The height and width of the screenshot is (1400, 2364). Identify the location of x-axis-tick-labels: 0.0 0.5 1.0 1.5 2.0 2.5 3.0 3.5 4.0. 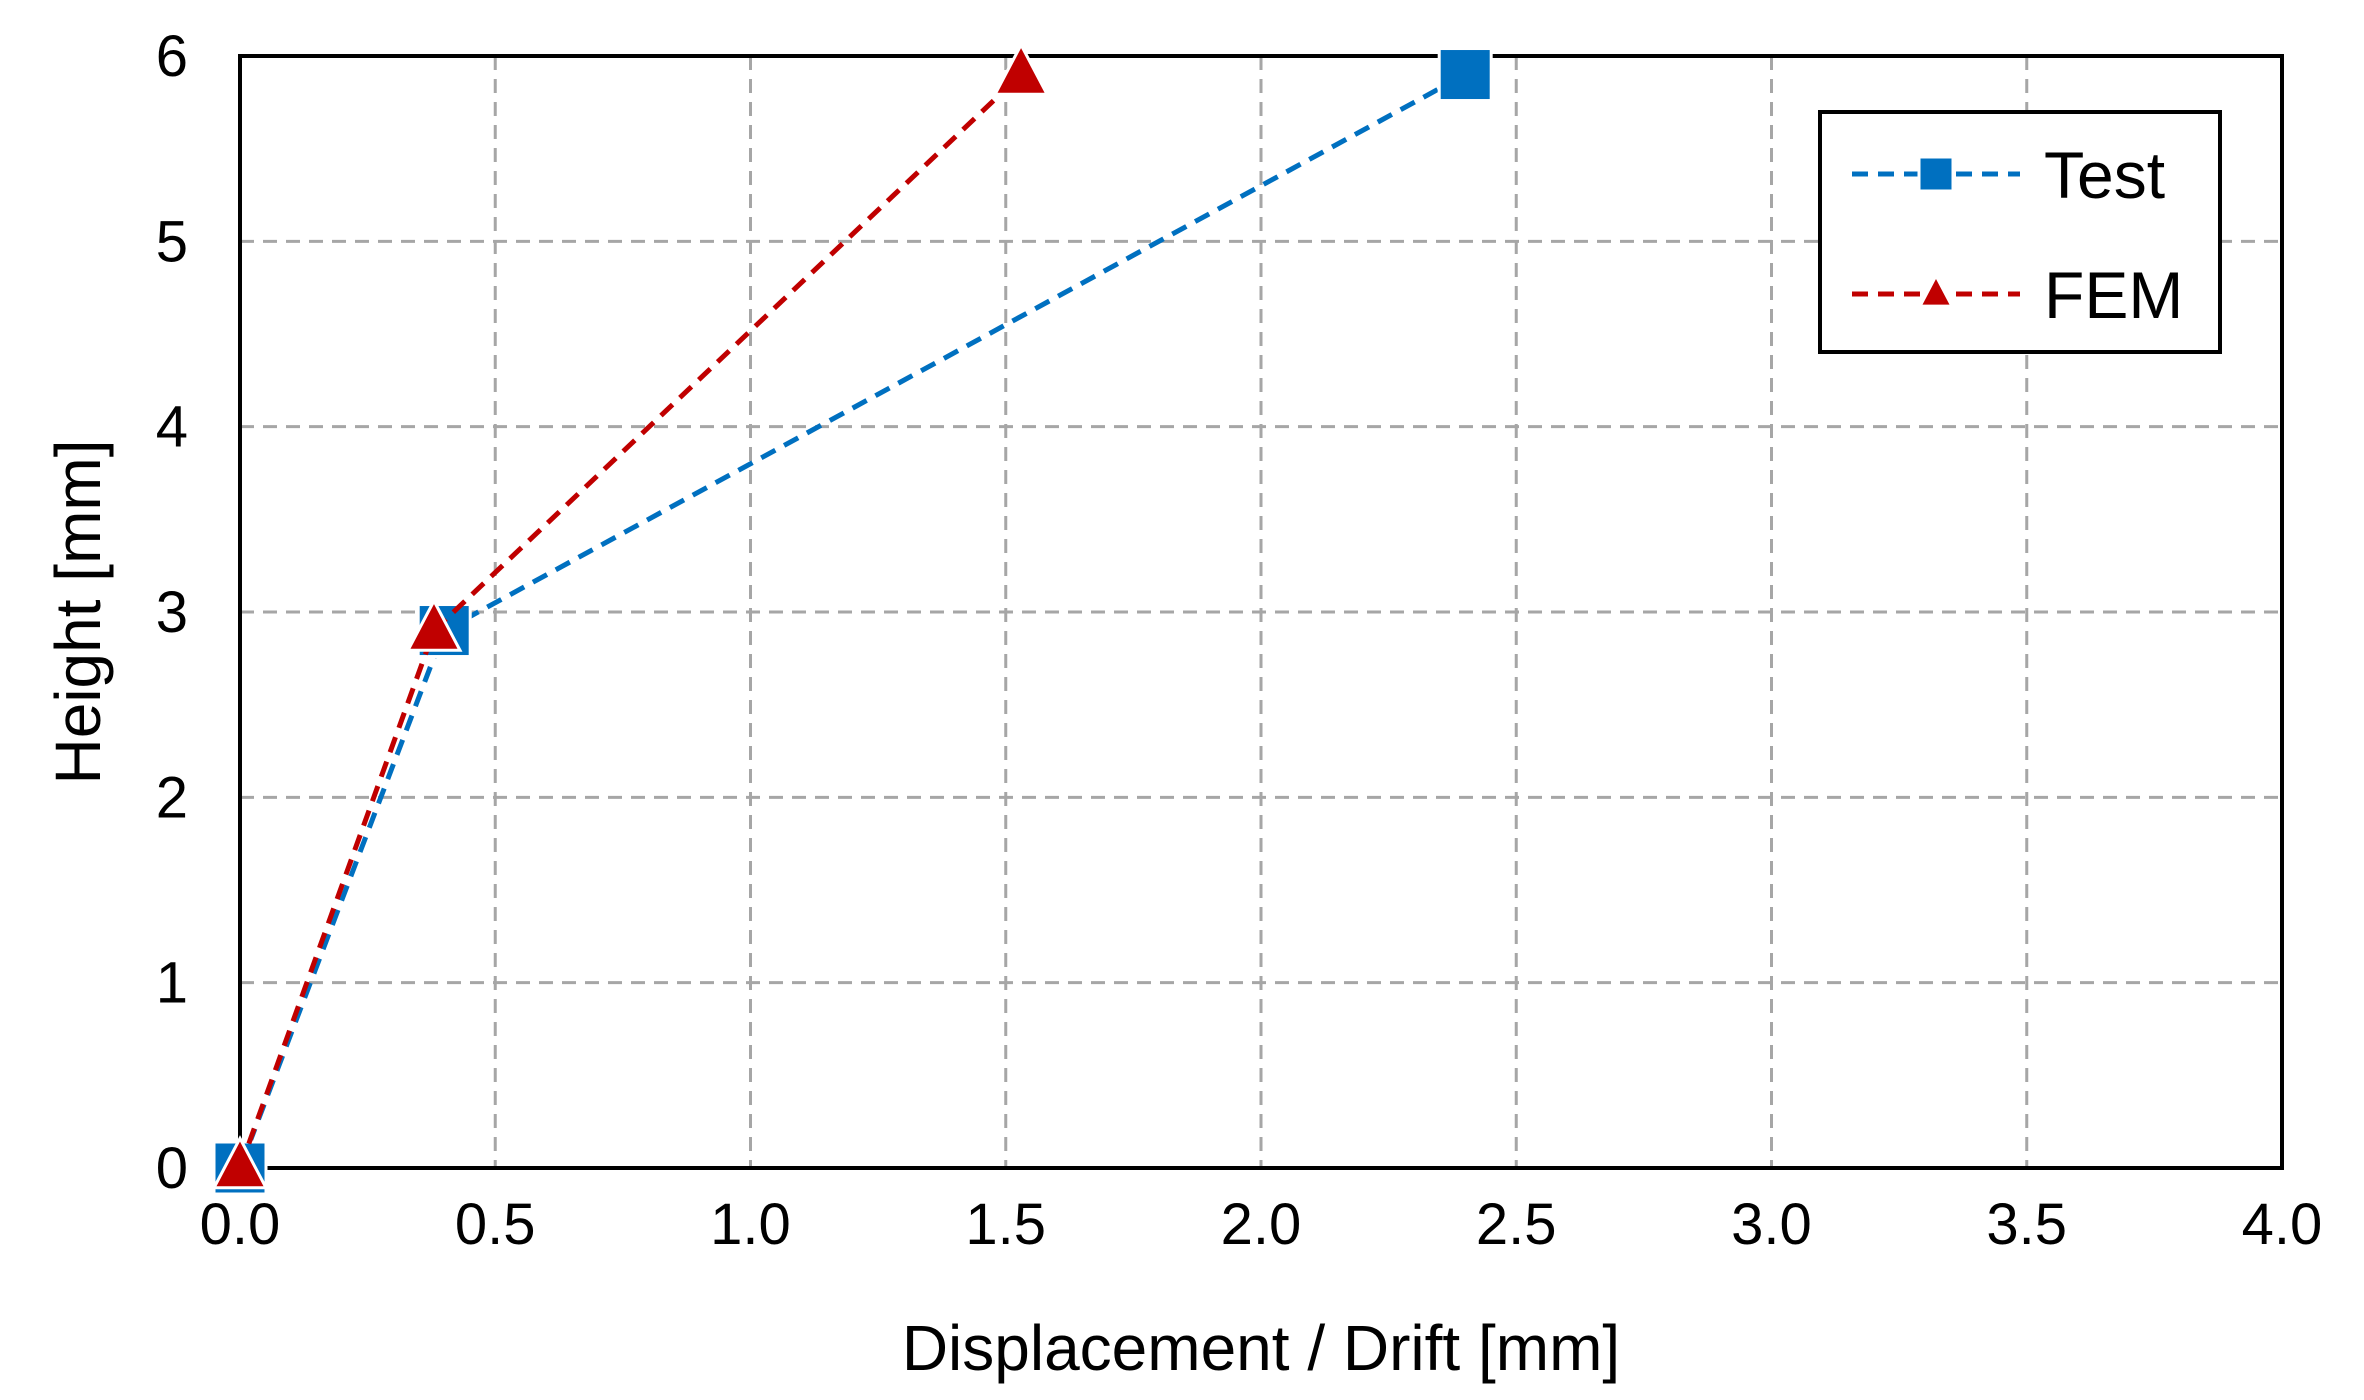
(1261, 1224).